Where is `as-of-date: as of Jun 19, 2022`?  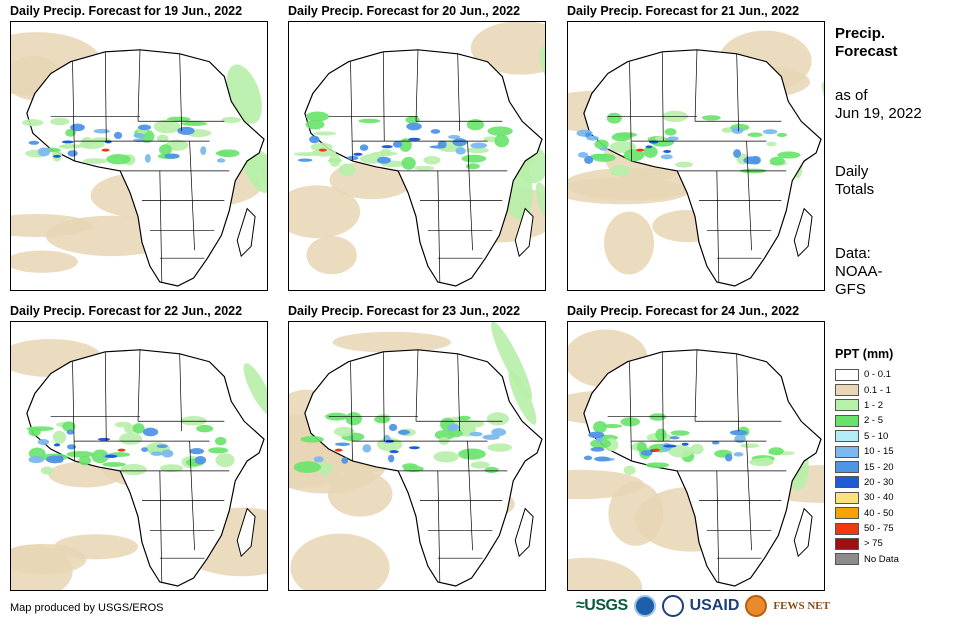
as-of-date: as of Jun 19, 2022 is located at coordinates (878, 105).